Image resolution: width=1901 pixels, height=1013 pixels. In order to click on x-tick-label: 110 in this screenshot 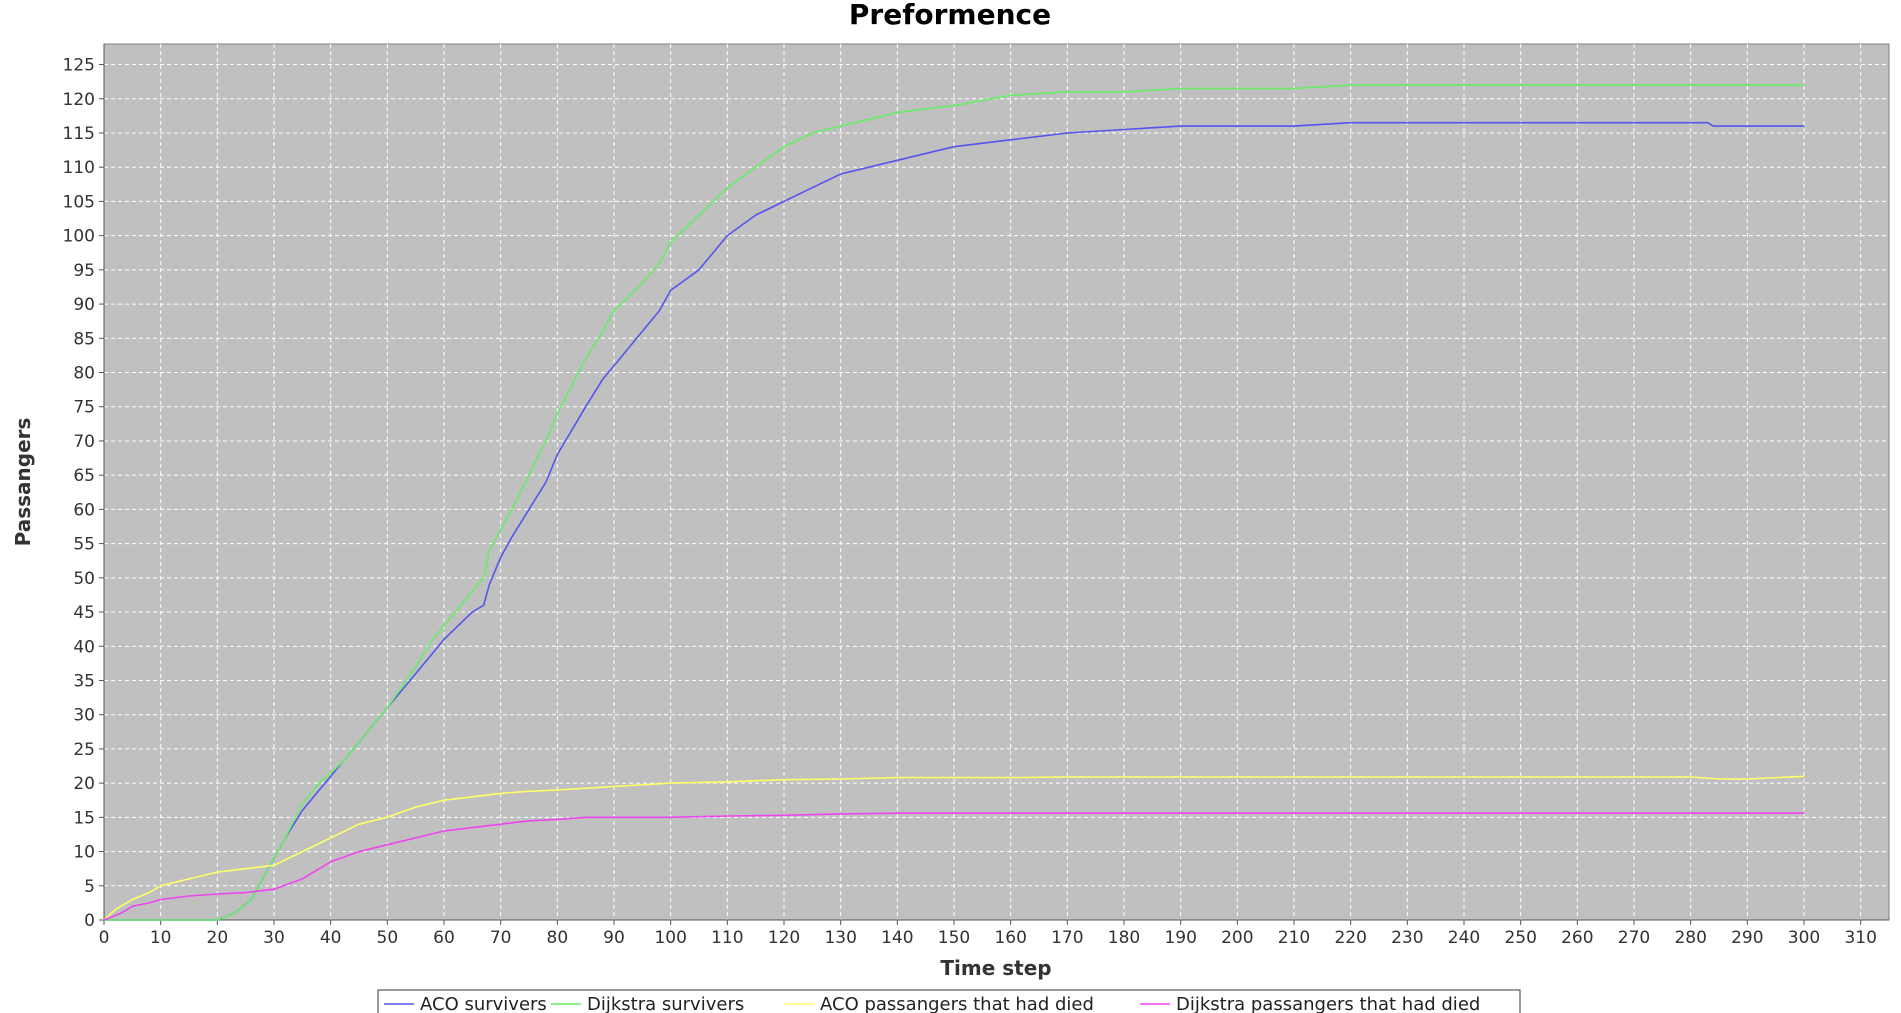, I will do `click(727, 938)`.